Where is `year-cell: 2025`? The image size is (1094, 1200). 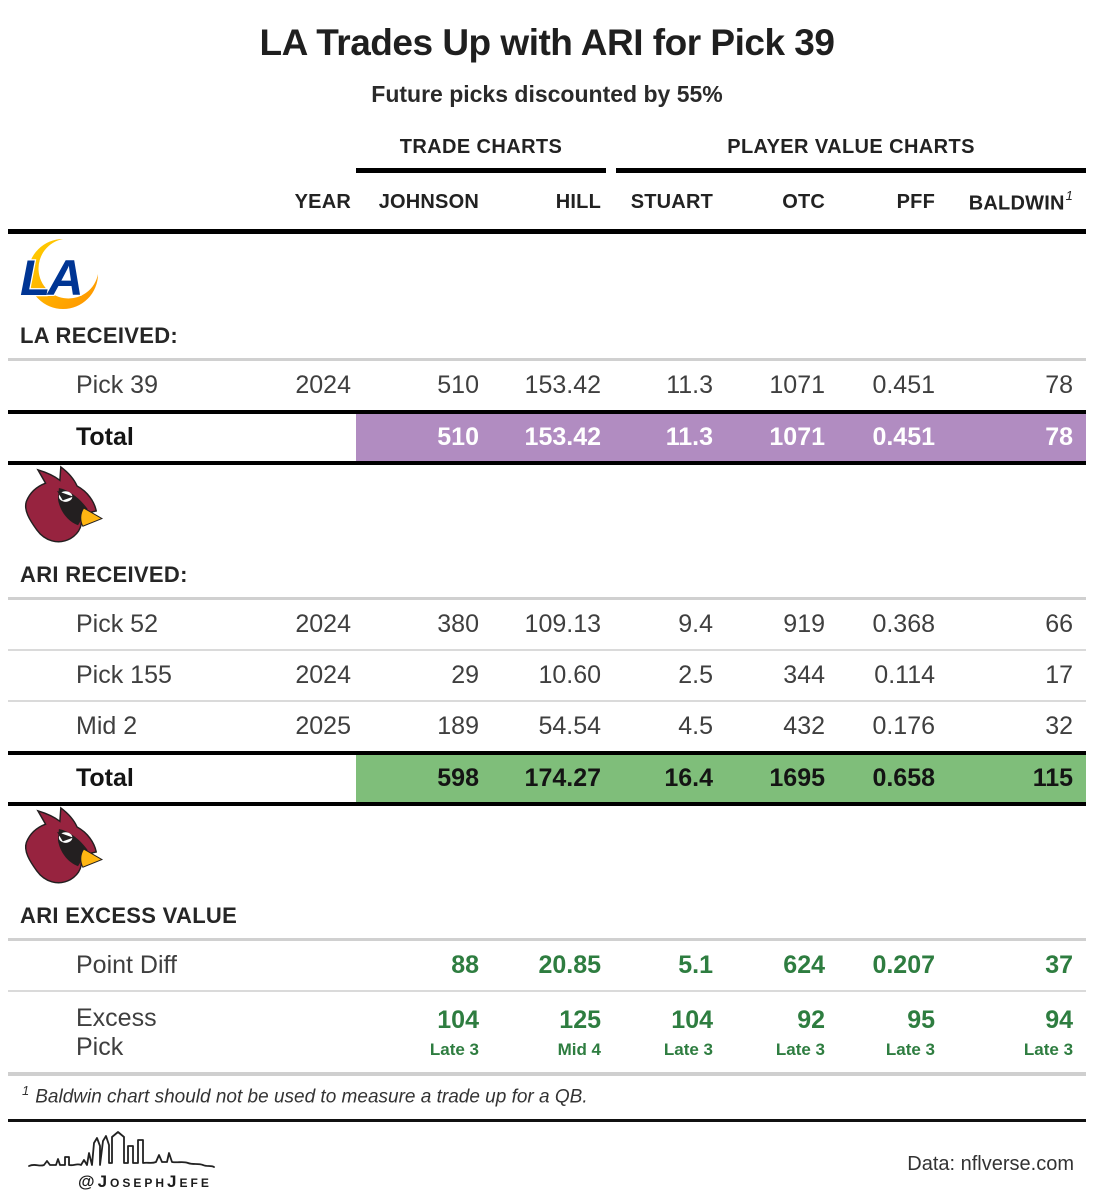
year-cell: 2025 is located at coordinates (281, 727).